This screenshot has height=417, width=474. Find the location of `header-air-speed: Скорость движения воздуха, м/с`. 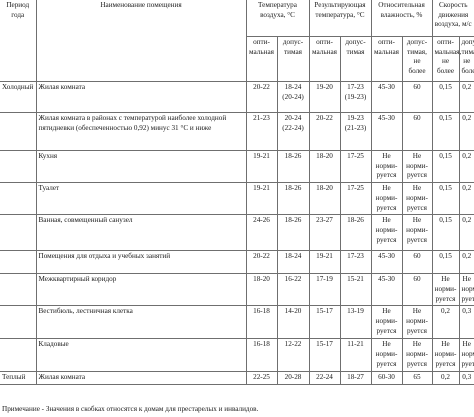

header-air-speed: Скорость движения воздуха, м/с is located at coordinates (452, 18).